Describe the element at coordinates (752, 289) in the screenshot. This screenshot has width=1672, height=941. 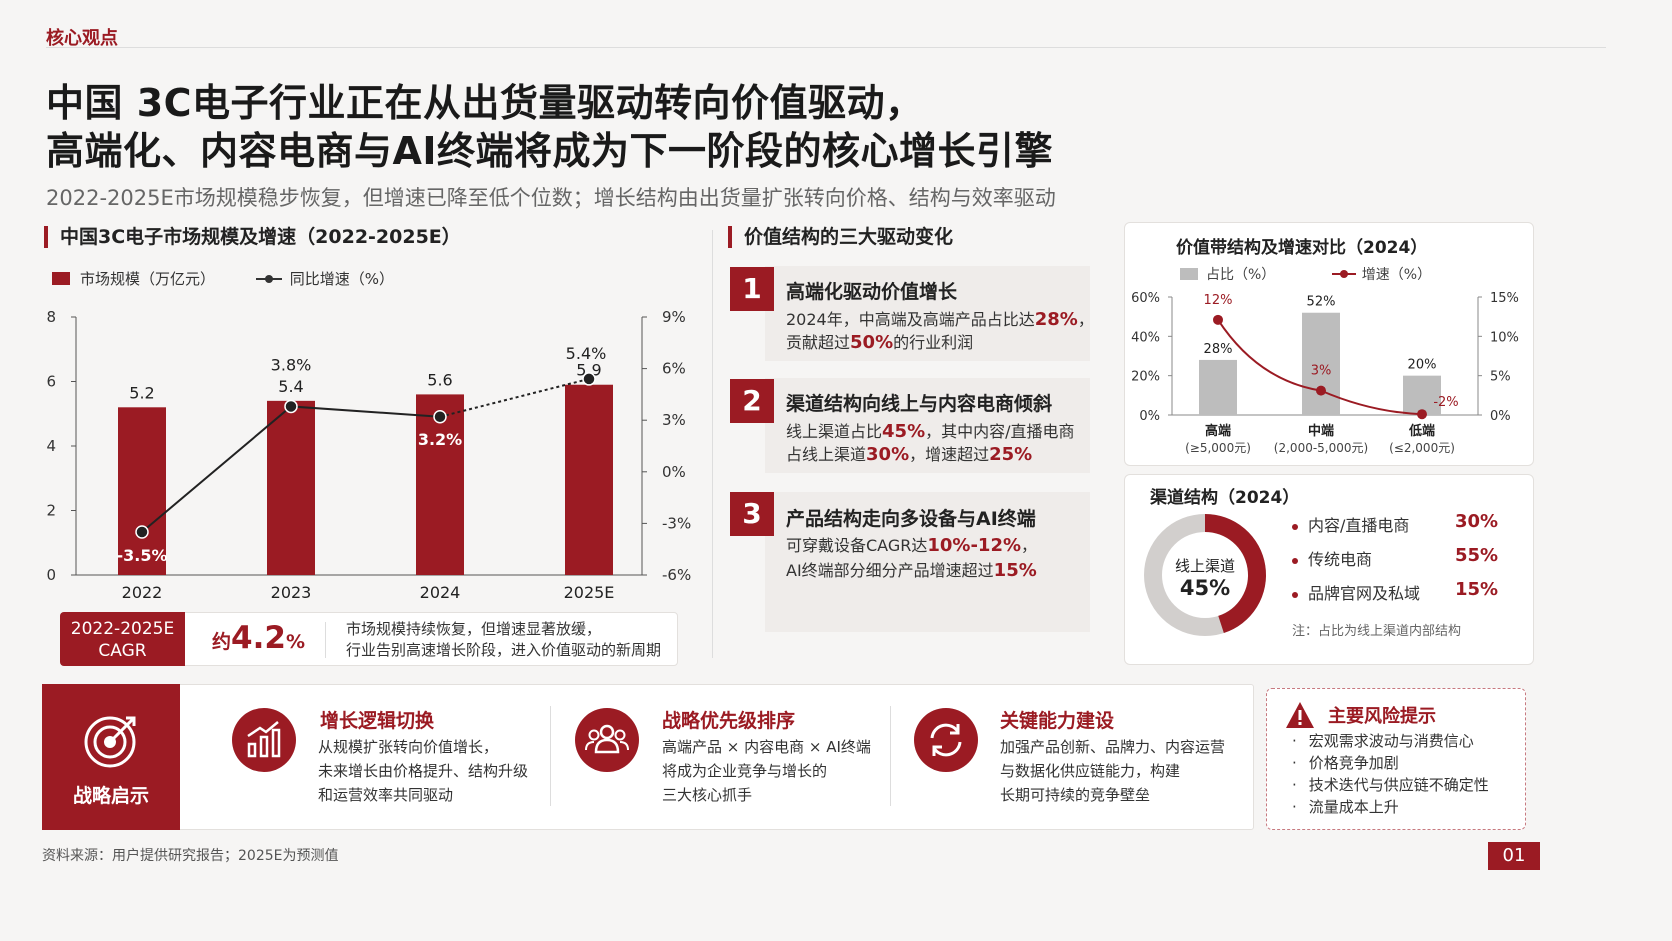
I see `driver-number-1: 1` at that location.